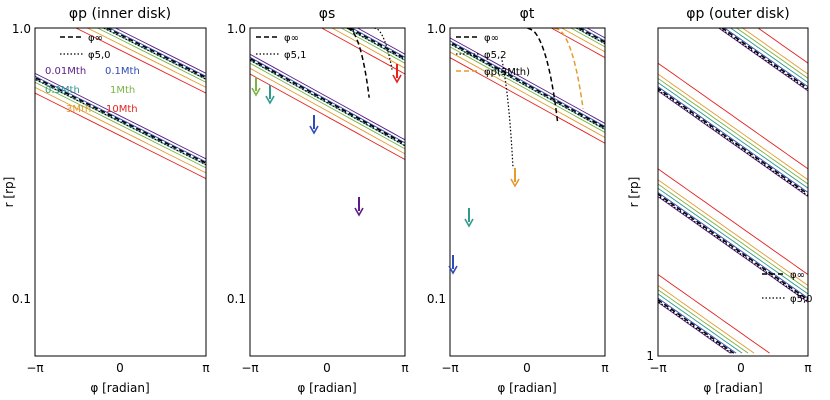  What do you see at coordinates (650, 356) in the screenshot?
I see `y-tick-label: 1` at bounding box center [650, 356].